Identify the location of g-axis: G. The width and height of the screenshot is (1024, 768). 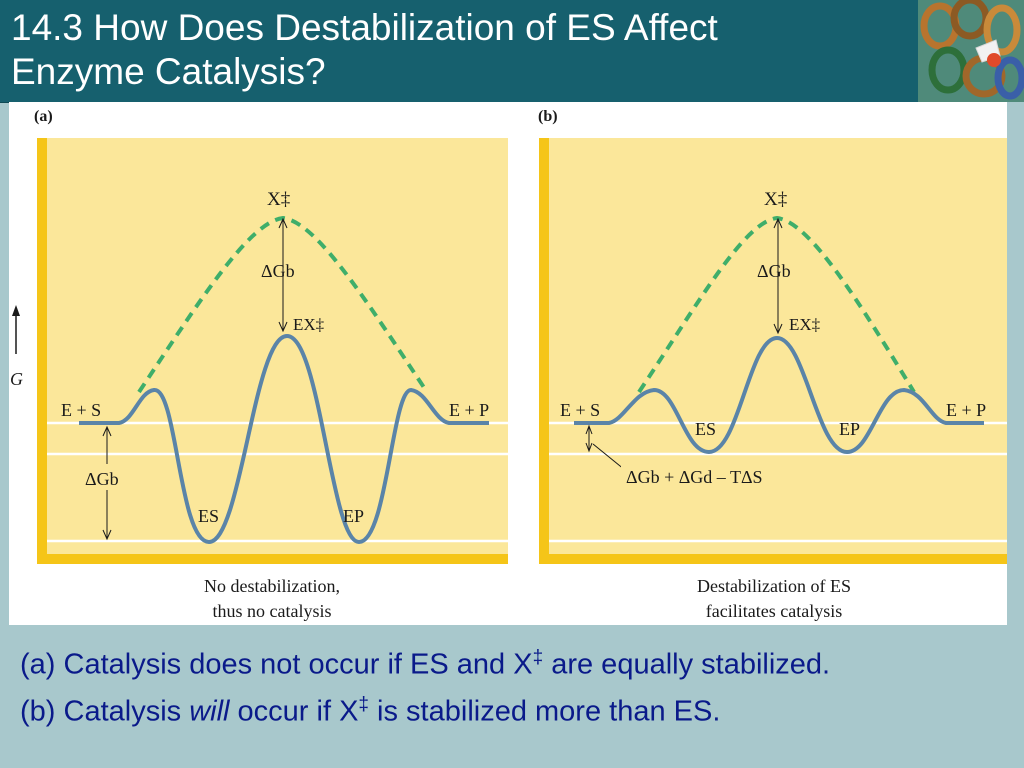
(16, 347).